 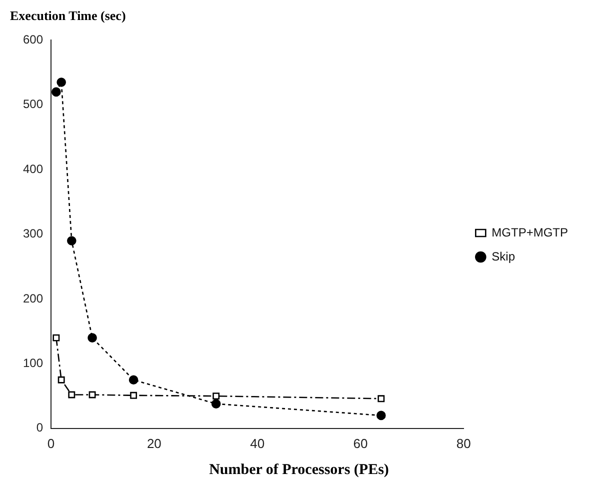 What do you see at coordinates (530, 232) in the screenshot?
I see `legend-label: MGTP+MGTP` at bounding box center [530, 232].